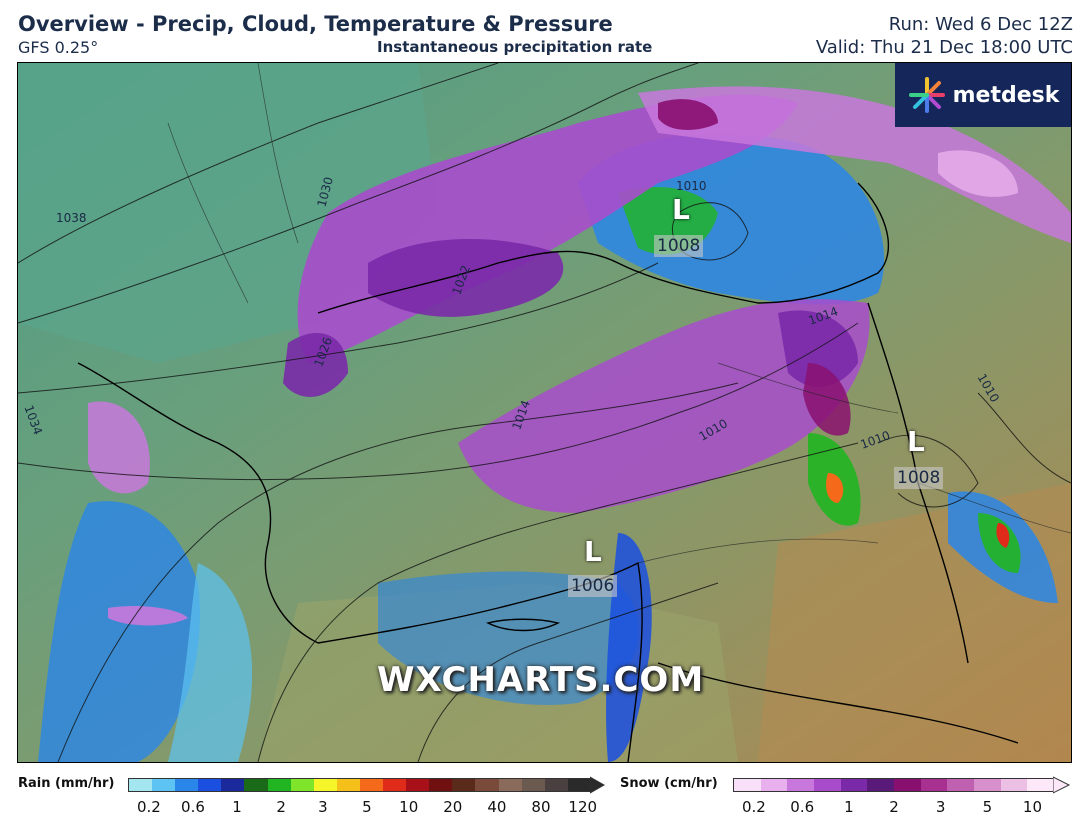  I want to click on intense-rain-east, so click(1003, 535).